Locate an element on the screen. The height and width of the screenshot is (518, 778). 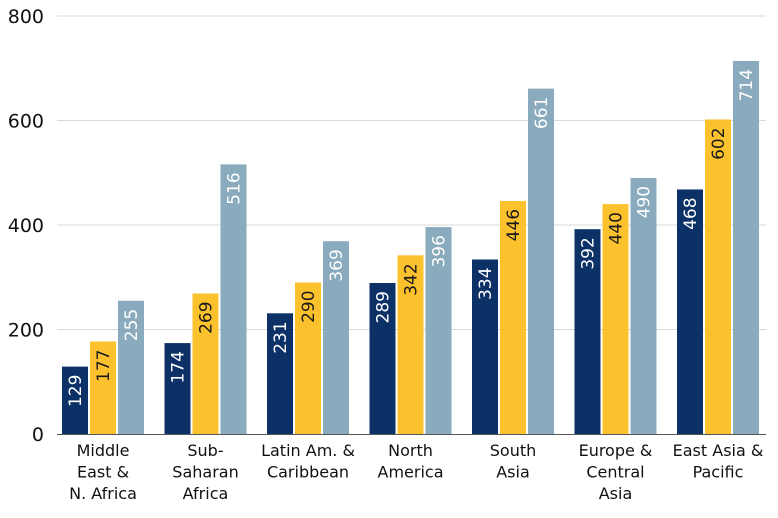
data-label: 714 is located at coordinates (747, 85).